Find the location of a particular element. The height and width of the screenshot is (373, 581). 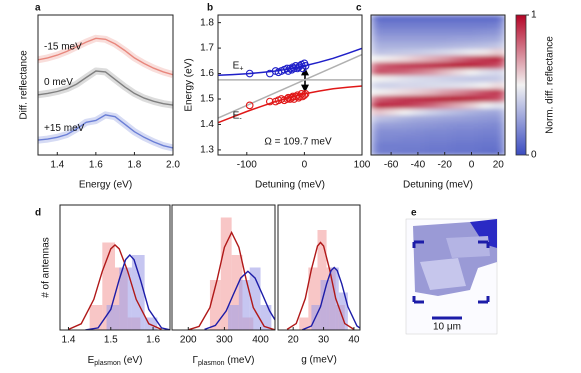

x-tick-label: 400 is located at coordinates (260, 340).